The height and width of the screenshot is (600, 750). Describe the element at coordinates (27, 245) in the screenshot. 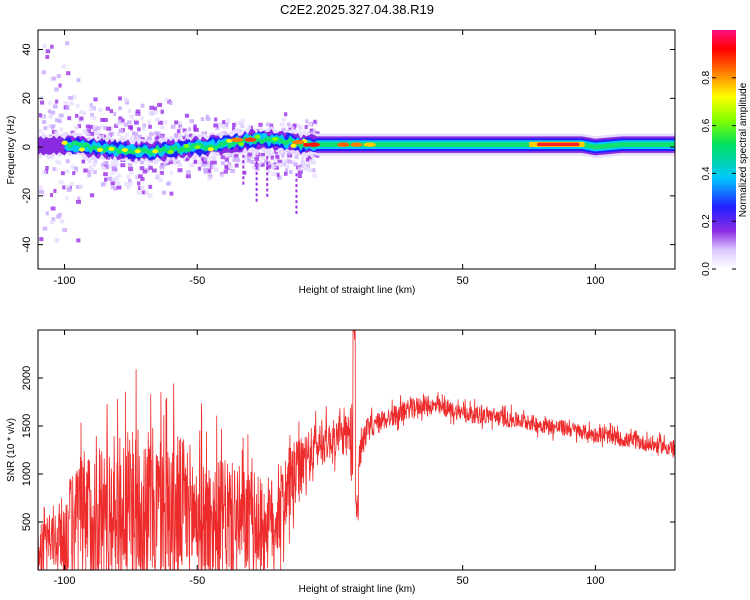

I see `y-tick-label: -40` at that location.